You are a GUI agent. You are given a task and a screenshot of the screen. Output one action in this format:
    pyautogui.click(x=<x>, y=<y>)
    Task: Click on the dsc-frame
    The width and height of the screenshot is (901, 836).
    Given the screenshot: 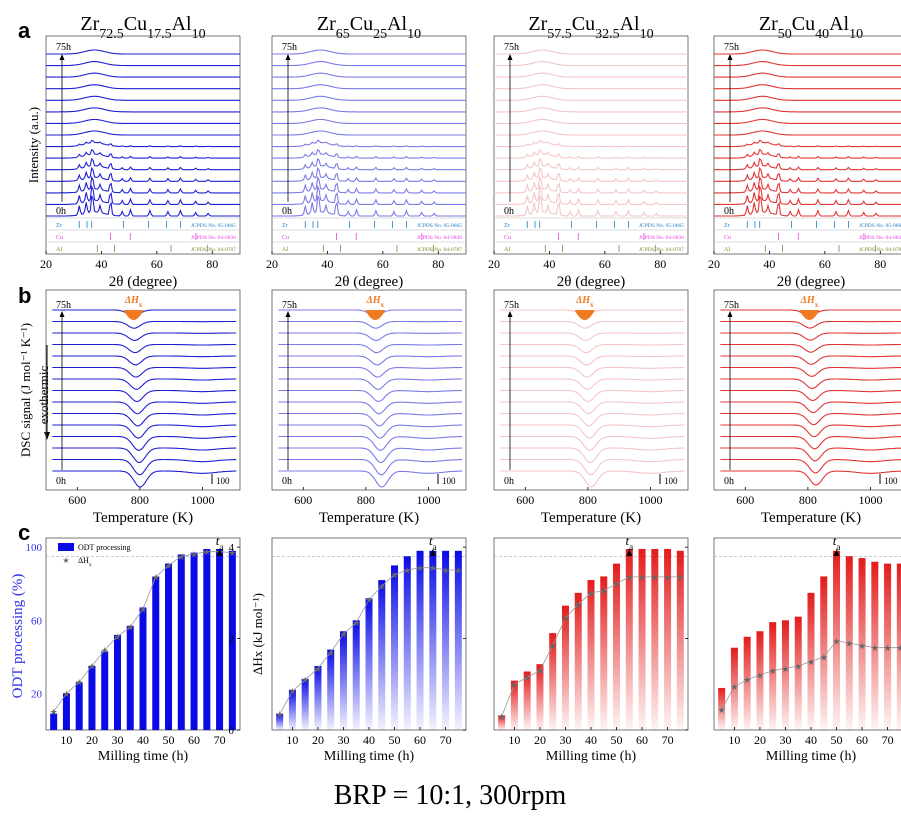 What is the action you would take?
    pyautogui.click(x=369, y=390)
    